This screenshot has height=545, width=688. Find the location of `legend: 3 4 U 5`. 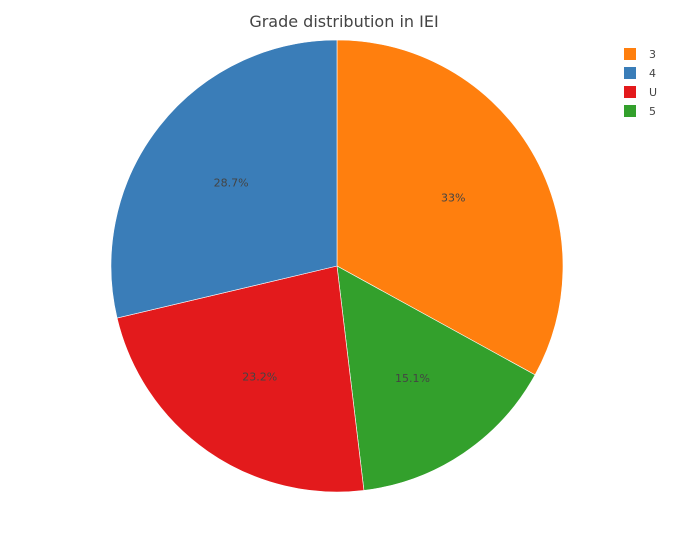

legend: 3 4 U 5 is located at coordinates (640, 83).